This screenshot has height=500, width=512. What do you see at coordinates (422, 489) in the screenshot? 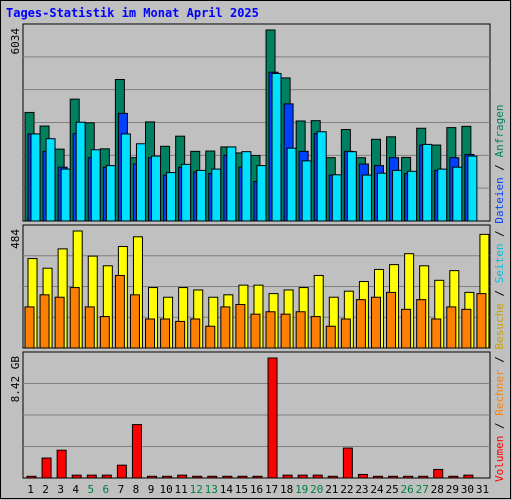
I see `x-tick-label: 27` at bounding box center [422, 489].